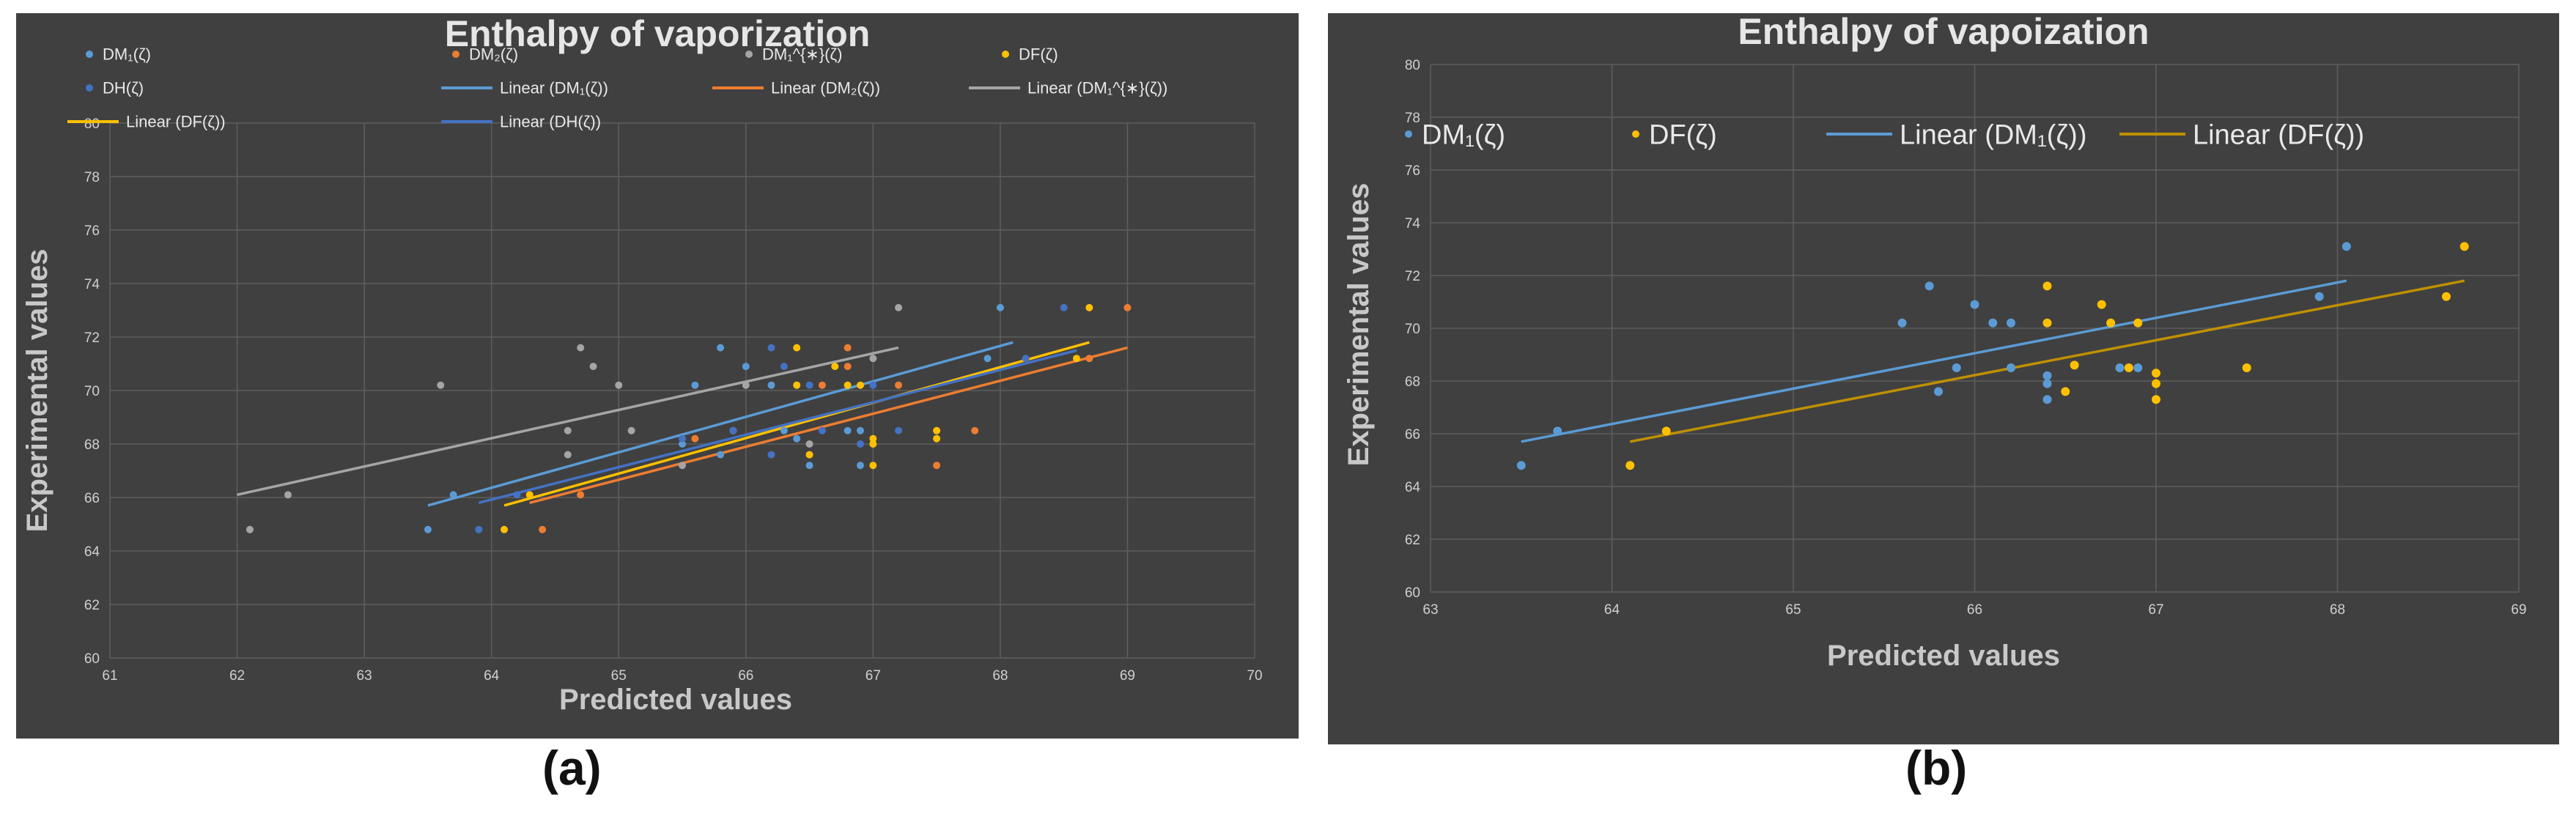  I want to click on x-tick-label: 62, so click(237, 676).